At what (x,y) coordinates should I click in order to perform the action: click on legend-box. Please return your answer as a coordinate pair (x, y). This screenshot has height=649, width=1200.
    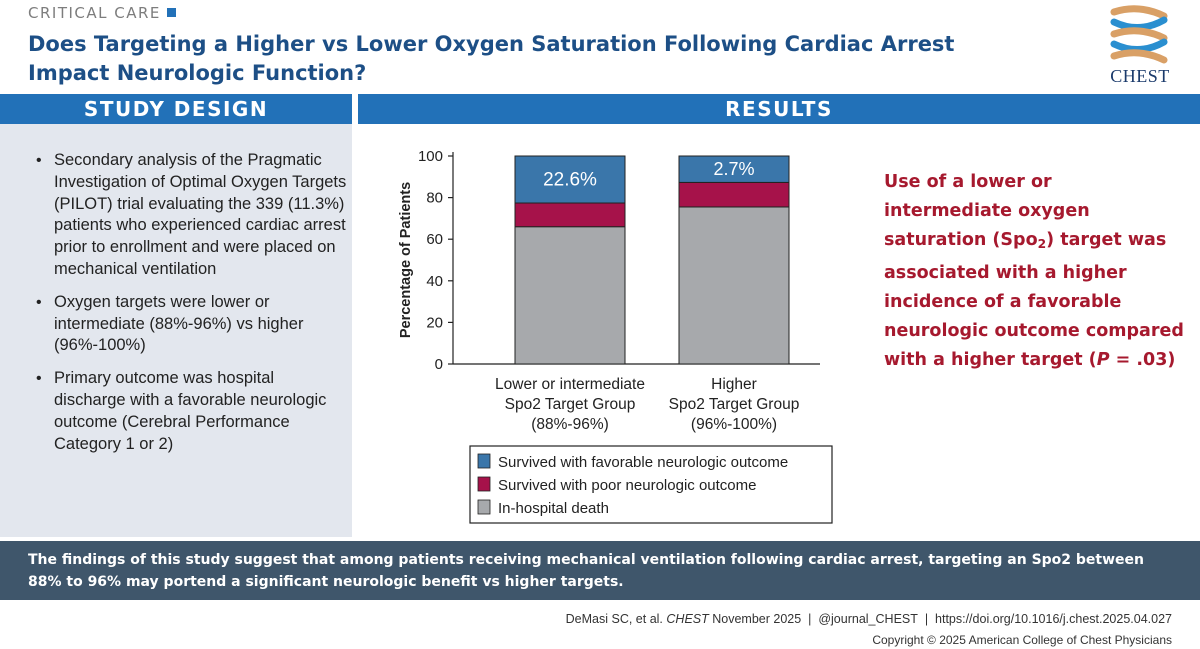
    Looking at the image, I should click on (651, 484).